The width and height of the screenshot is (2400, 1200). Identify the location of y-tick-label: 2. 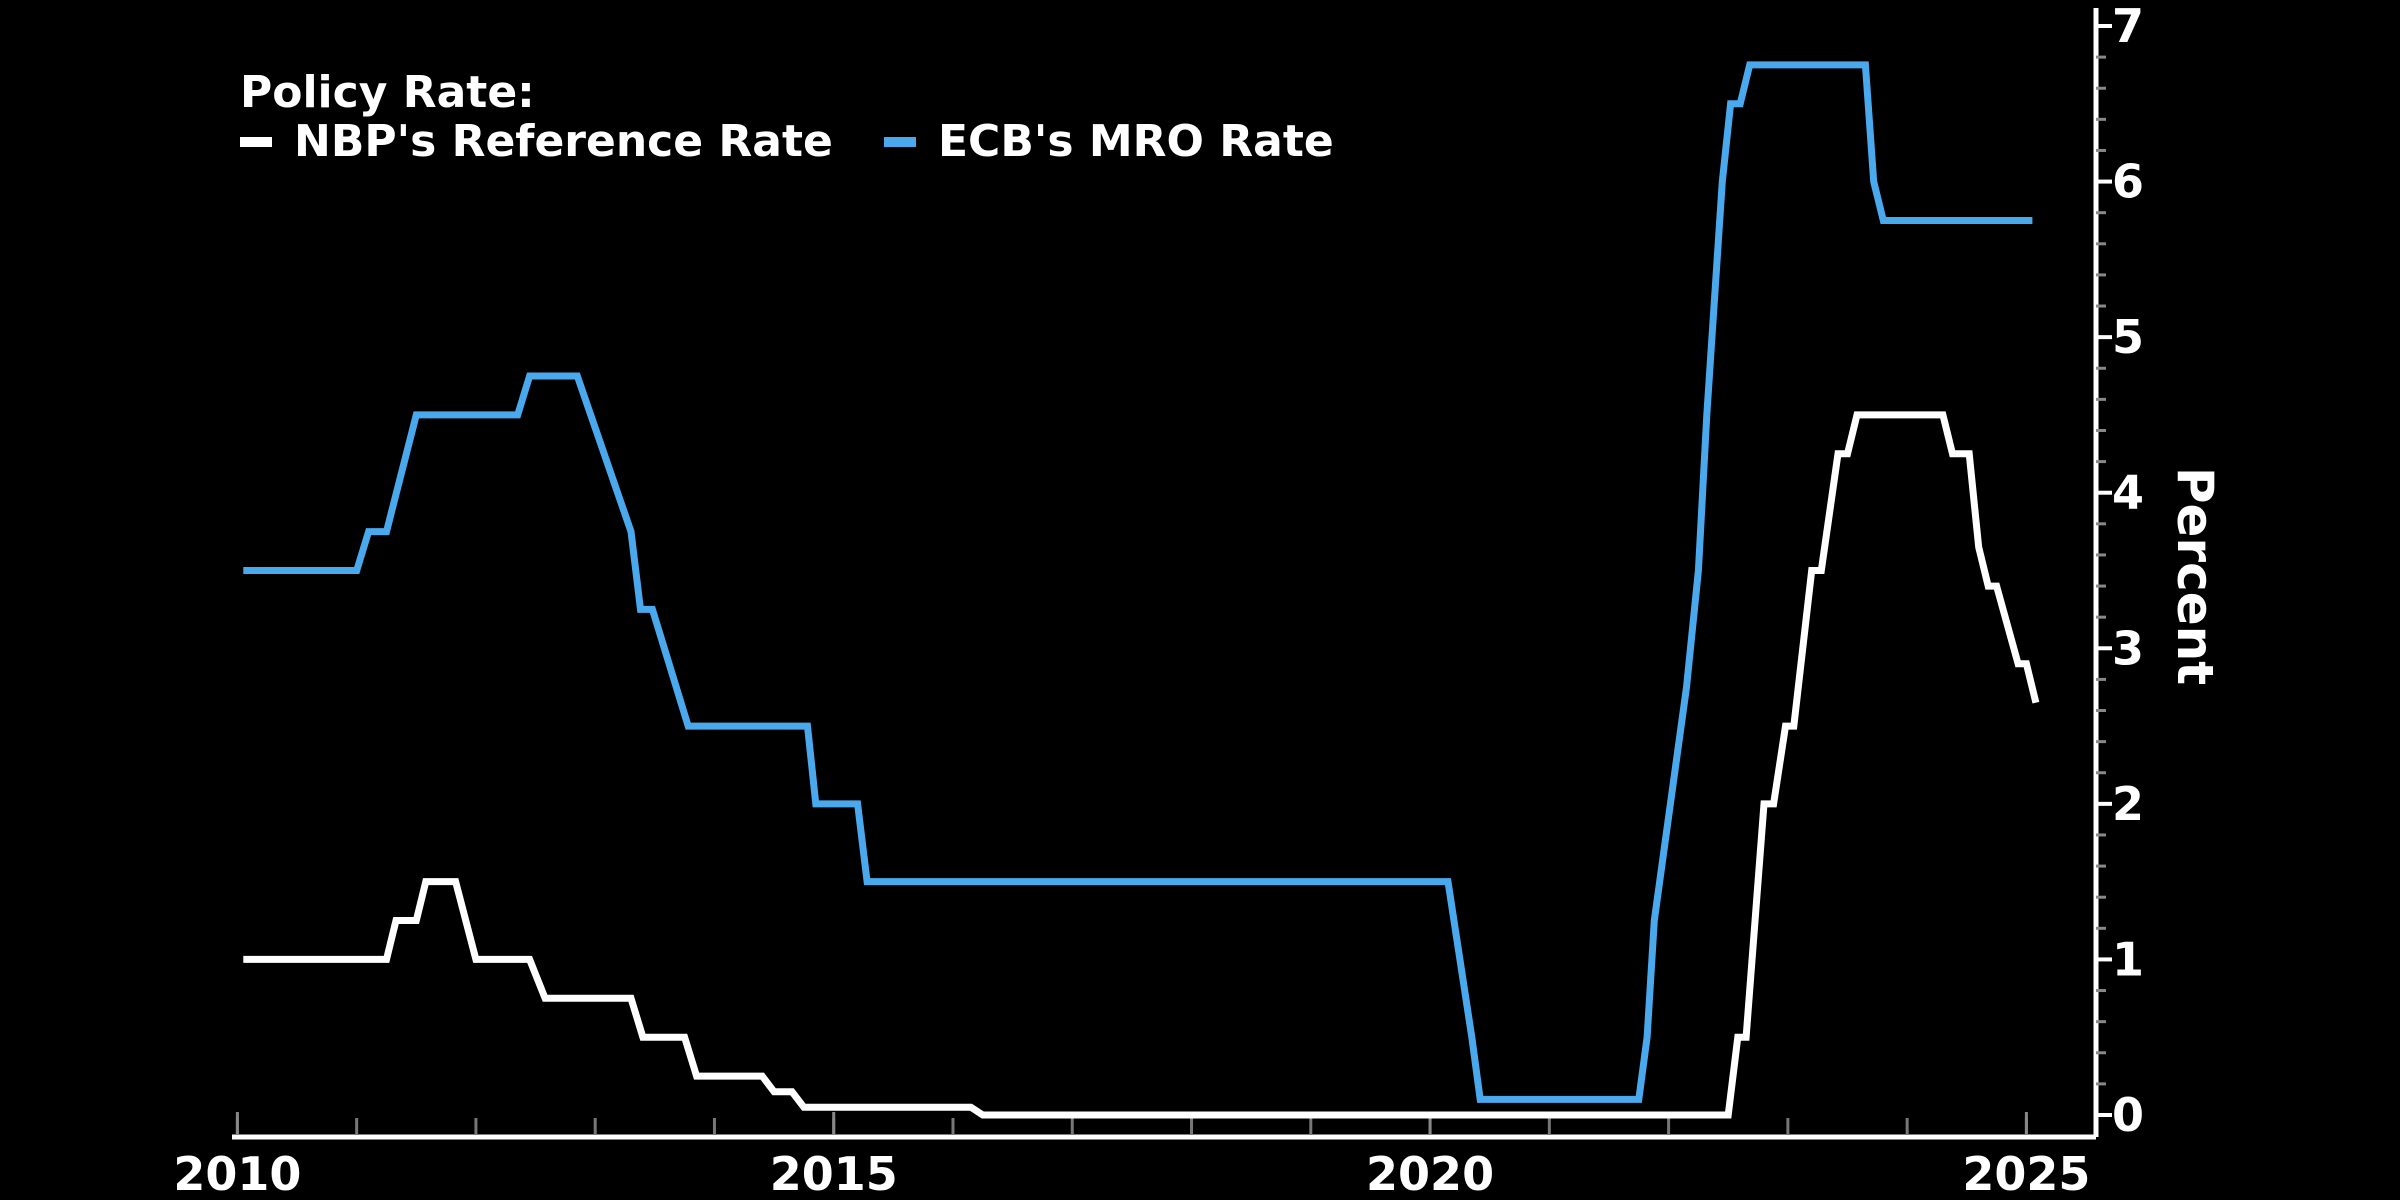
(2128, 804).